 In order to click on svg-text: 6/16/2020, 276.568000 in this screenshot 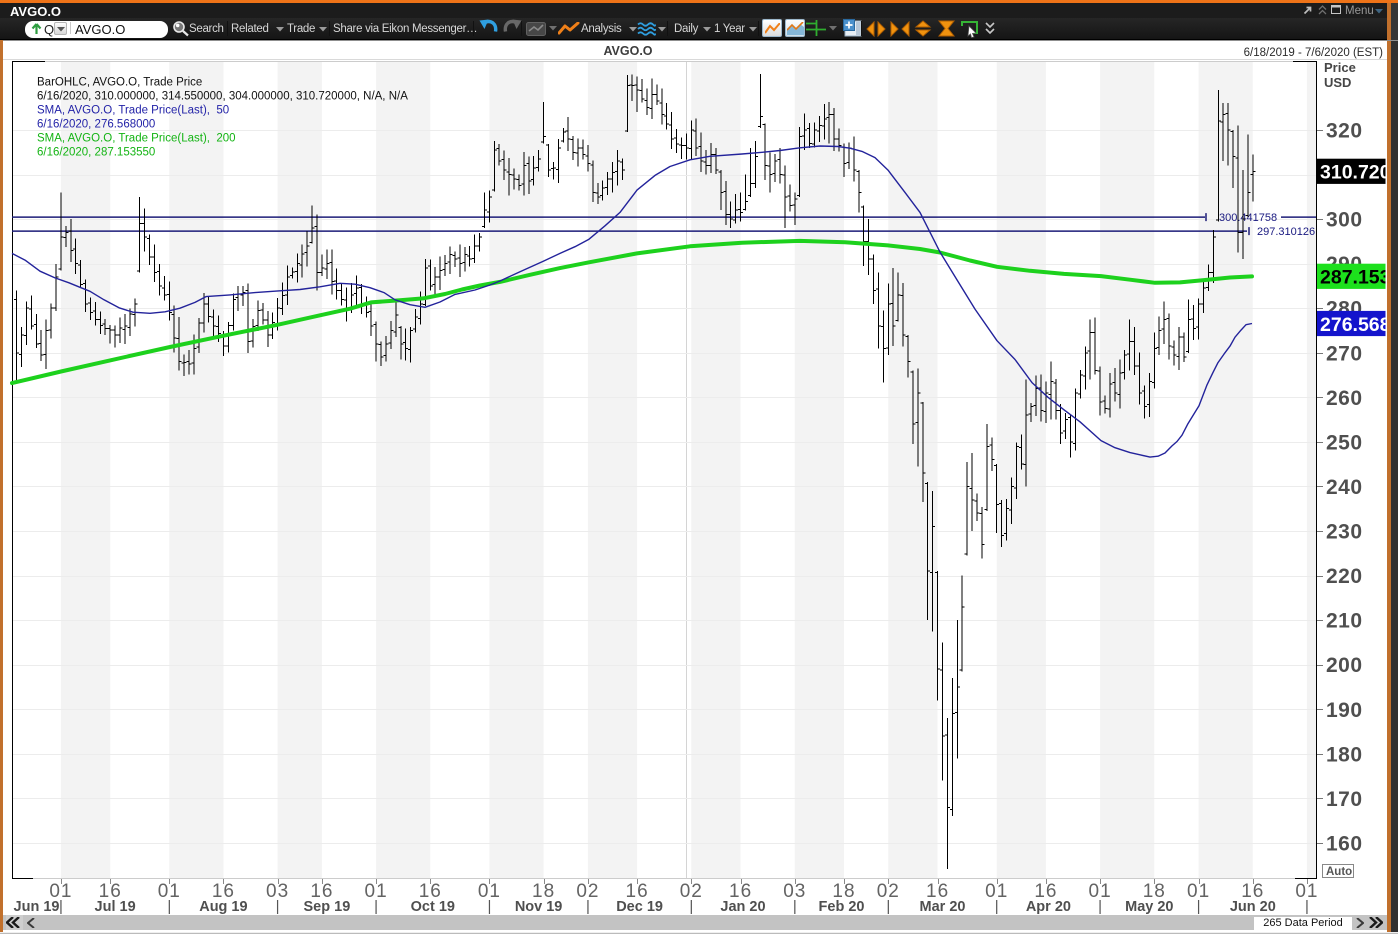, I will do `click(96, 125)`.